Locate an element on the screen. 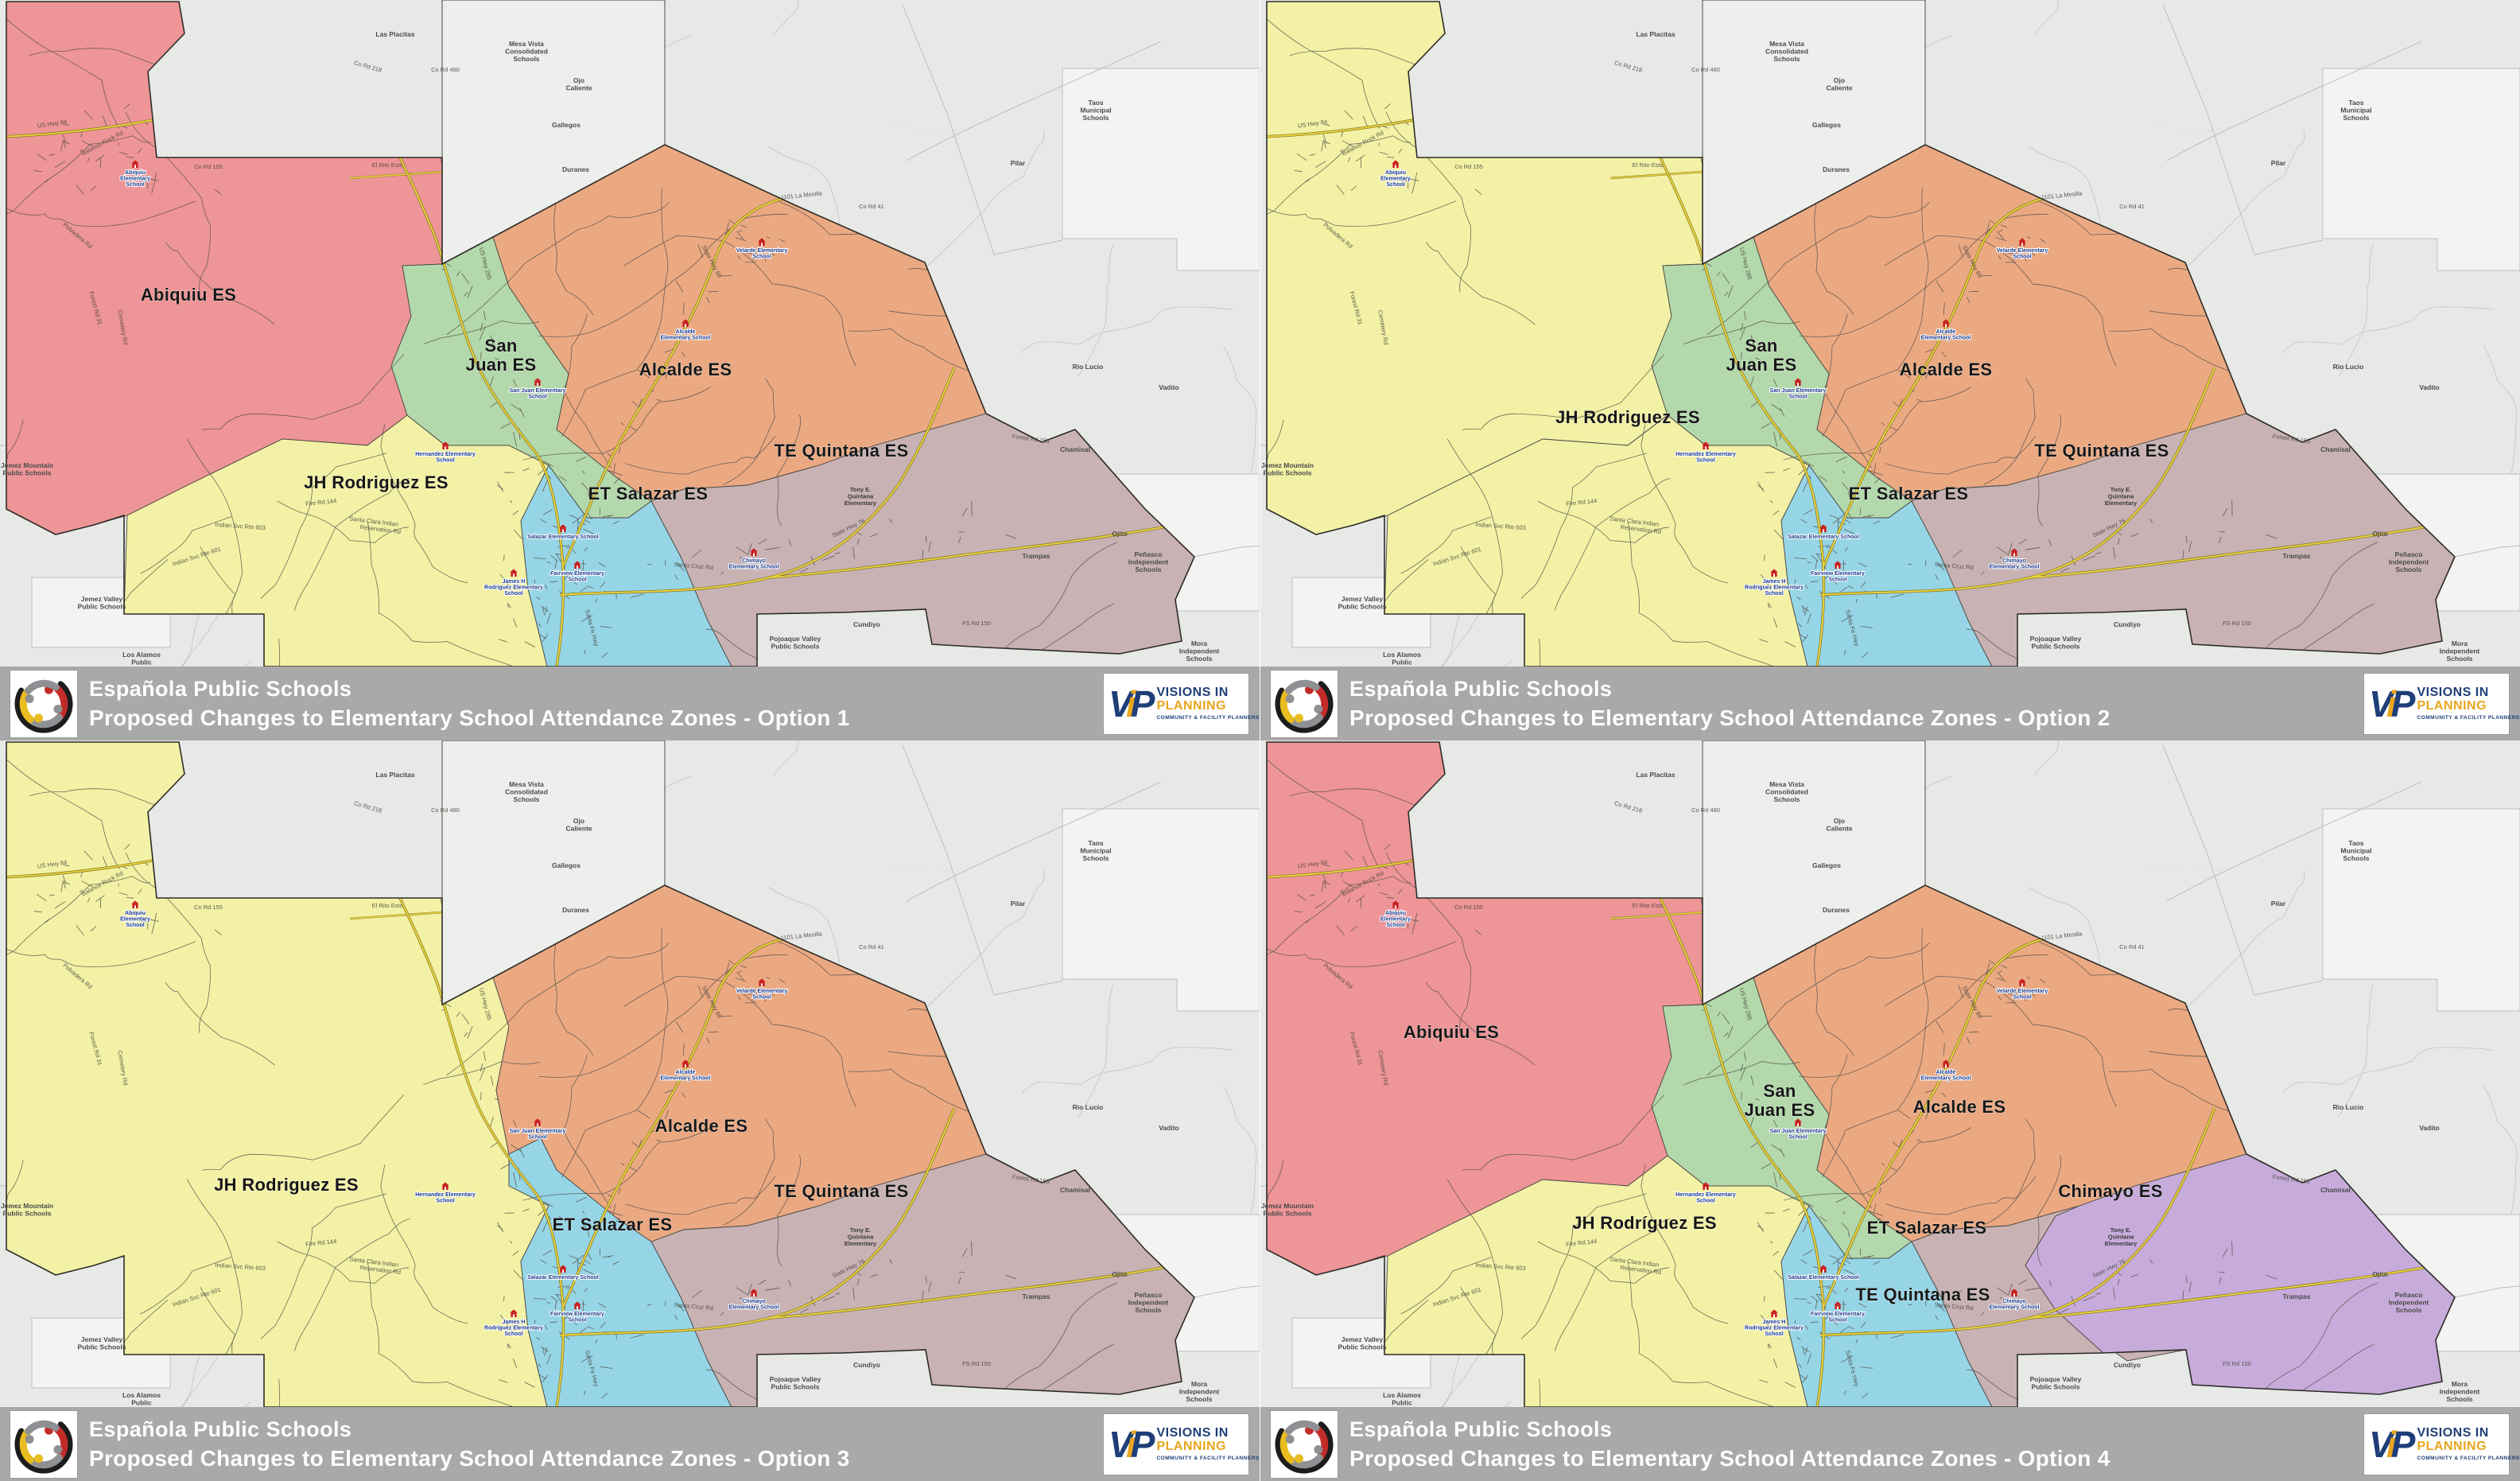 The width and height of the screenshot is (2520, 1481). neighbor-district-label: Pilar is located at coordinates (1018, 904).